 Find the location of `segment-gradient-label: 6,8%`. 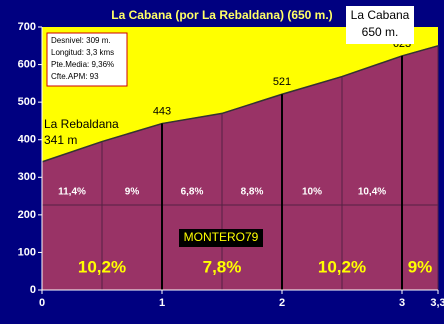

segment-gradient-label: 6,8% is located at coordinates (192, 192).